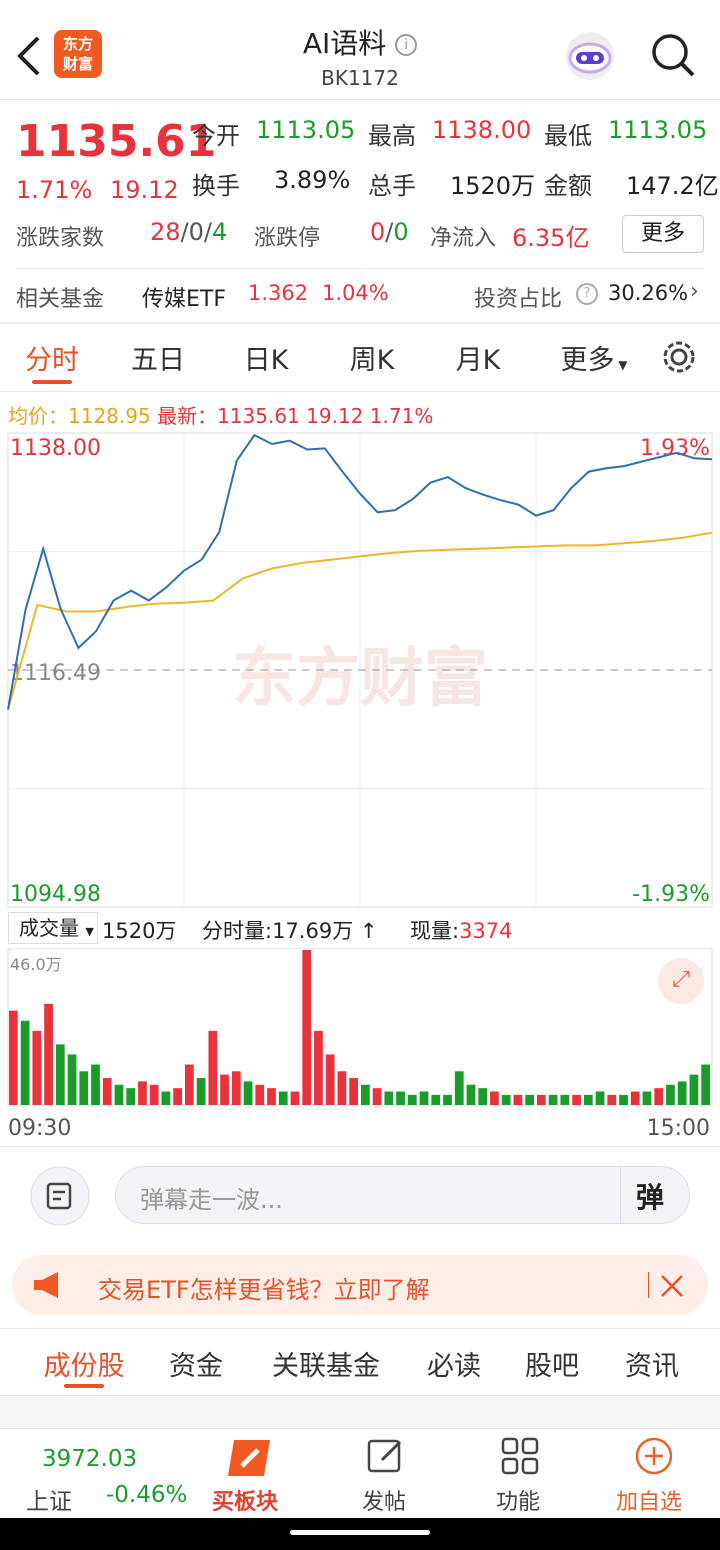 The image size is (720, 1550). Describe the element at coordinates (594, 360) in the screenshot. I see `tab: 更多 ▼` at that location.